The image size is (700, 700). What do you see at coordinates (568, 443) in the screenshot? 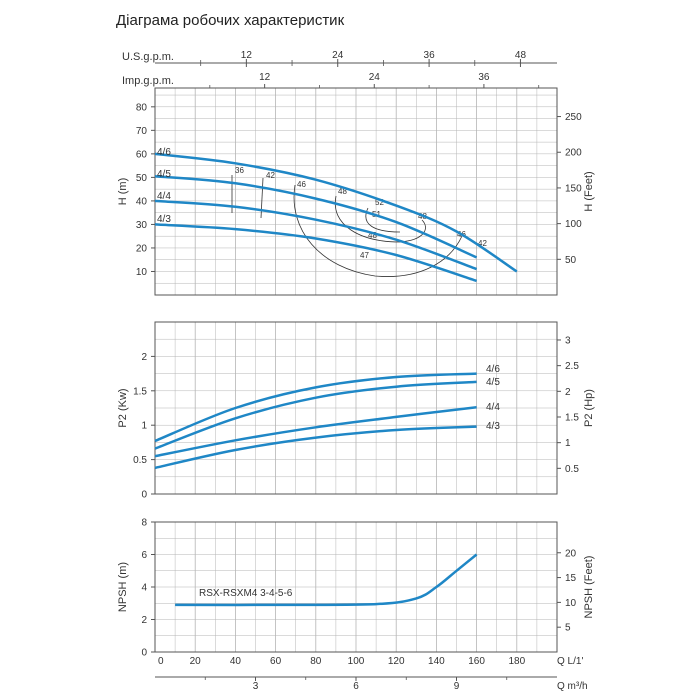
I see `power-ytick-right-label: 1` at bounding box center [568, 443].